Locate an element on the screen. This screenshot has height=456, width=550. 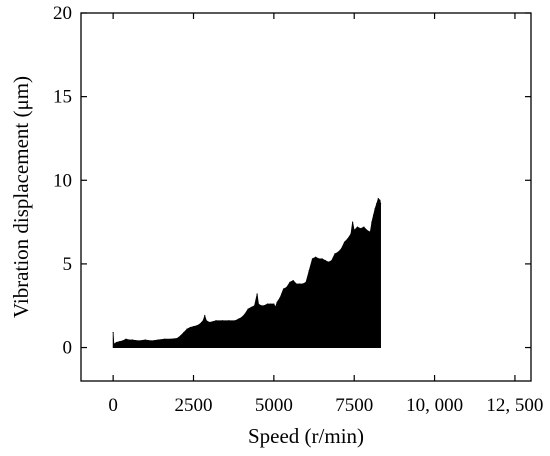
x-tick-label: 2500 is located at coordinates (194, 405).